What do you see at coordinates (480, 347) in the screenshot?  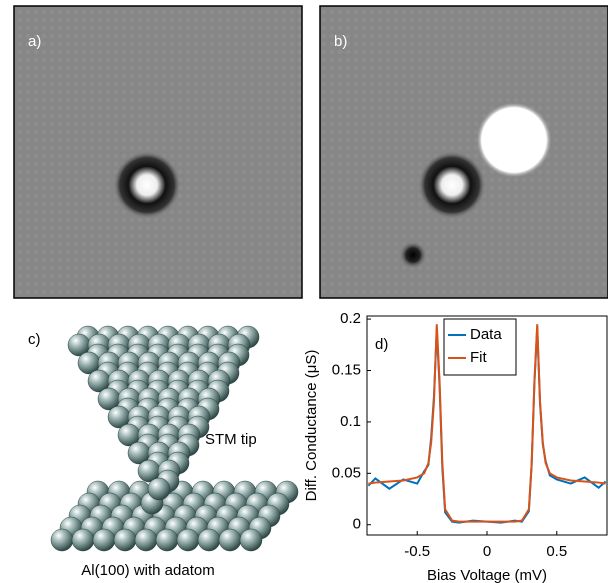 I see `legend-box` at bounding box center [480, 347].